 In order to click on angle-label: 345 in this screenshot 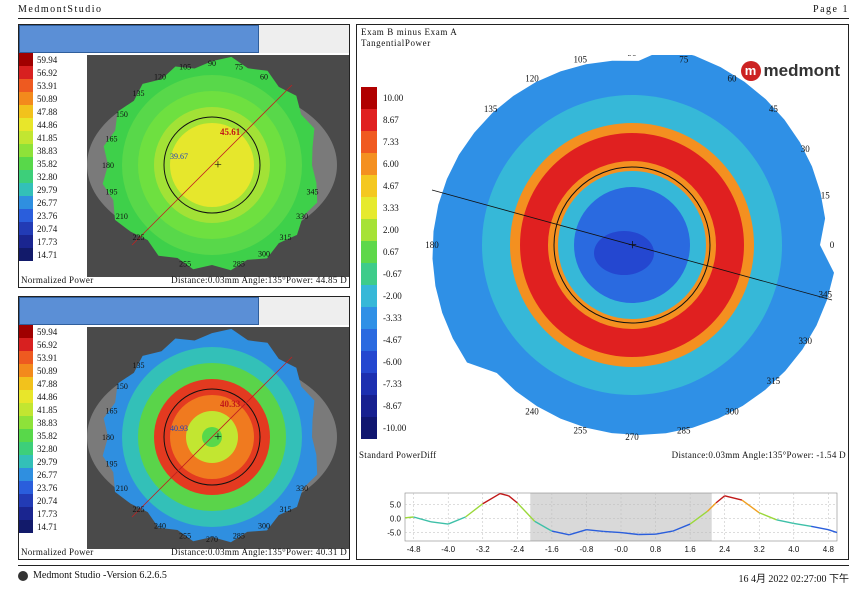, I will do `click(313, 191)`.